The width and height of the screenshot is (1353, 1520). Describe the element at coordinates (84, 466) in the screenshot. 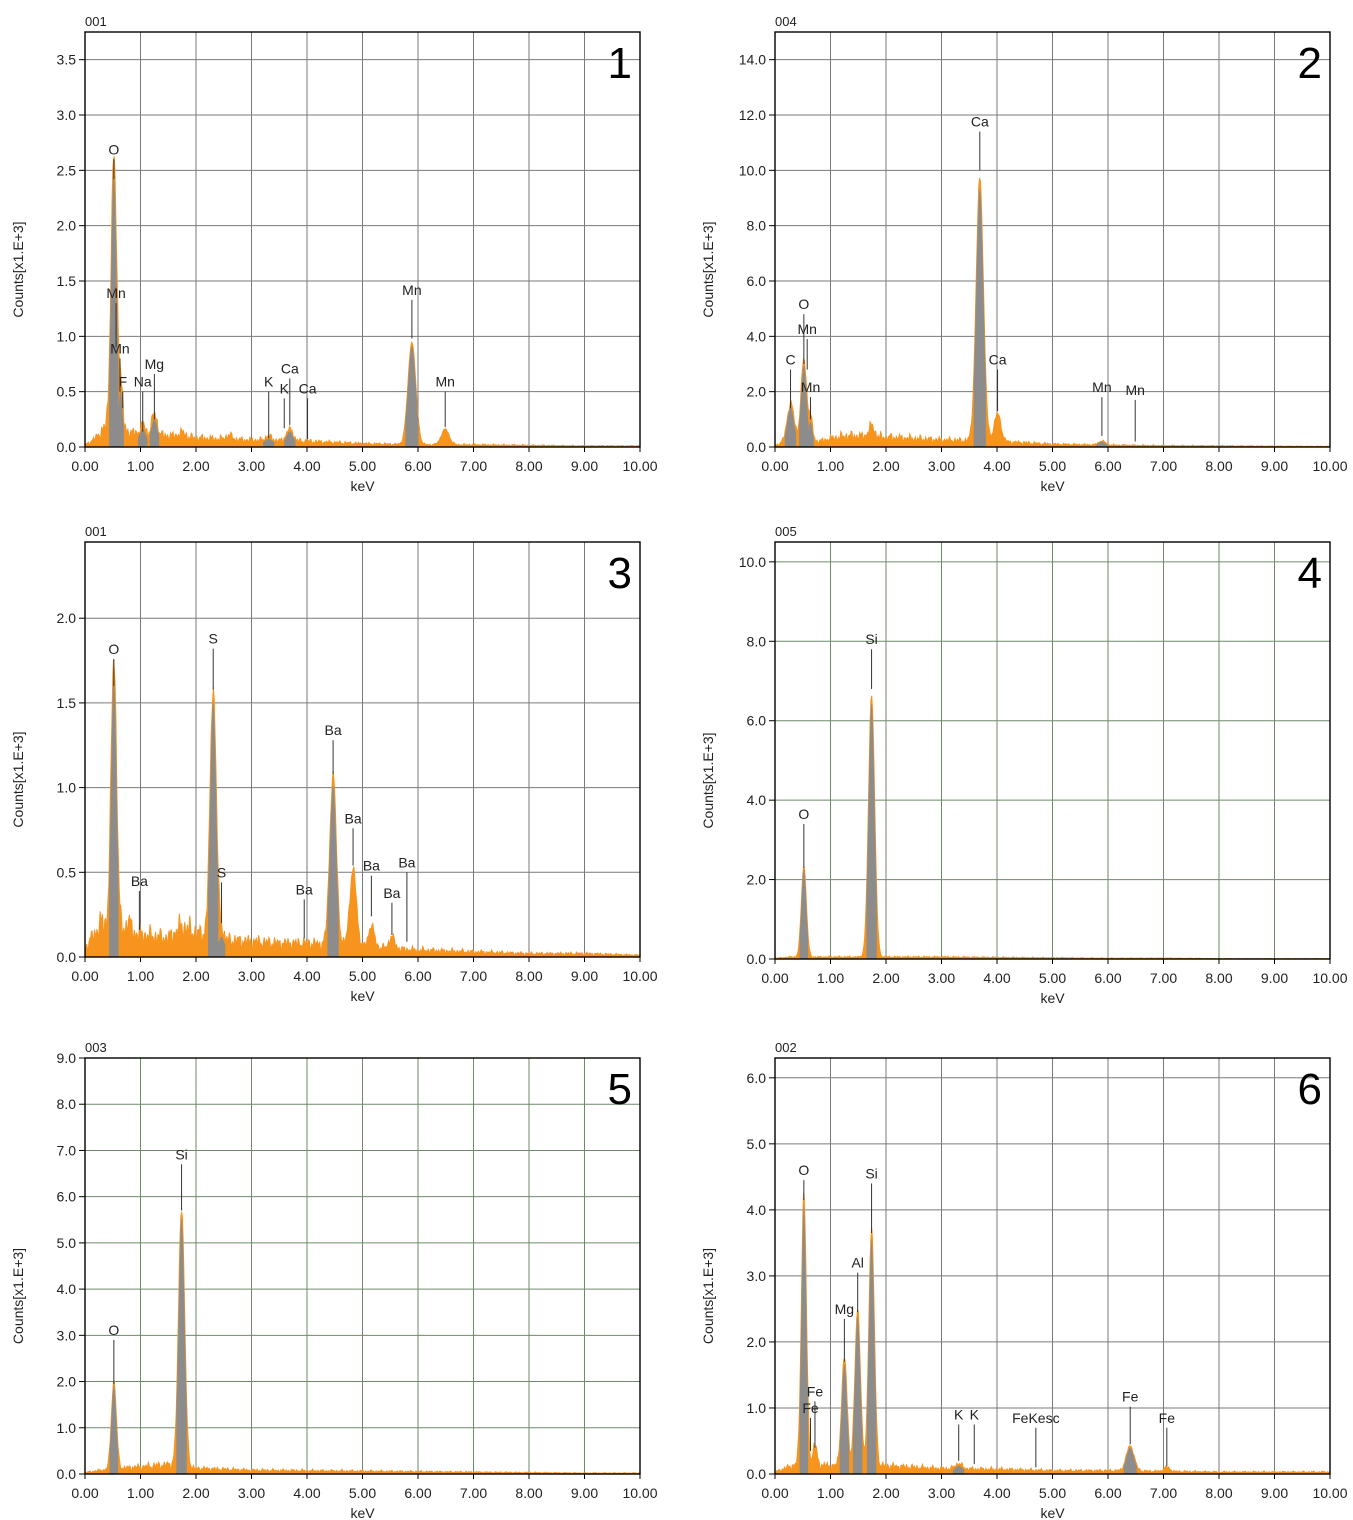

I see `x-tick-label: 0.00` at that location.